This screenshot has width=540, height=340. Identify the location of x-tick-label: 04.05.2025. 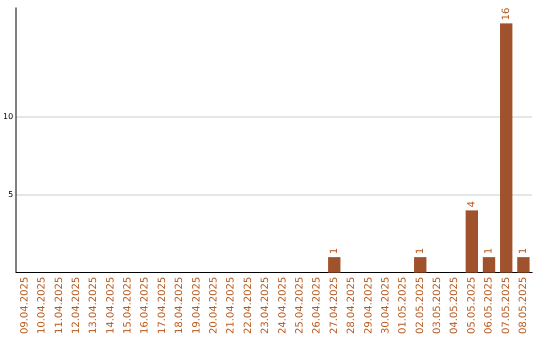
(454, 305).